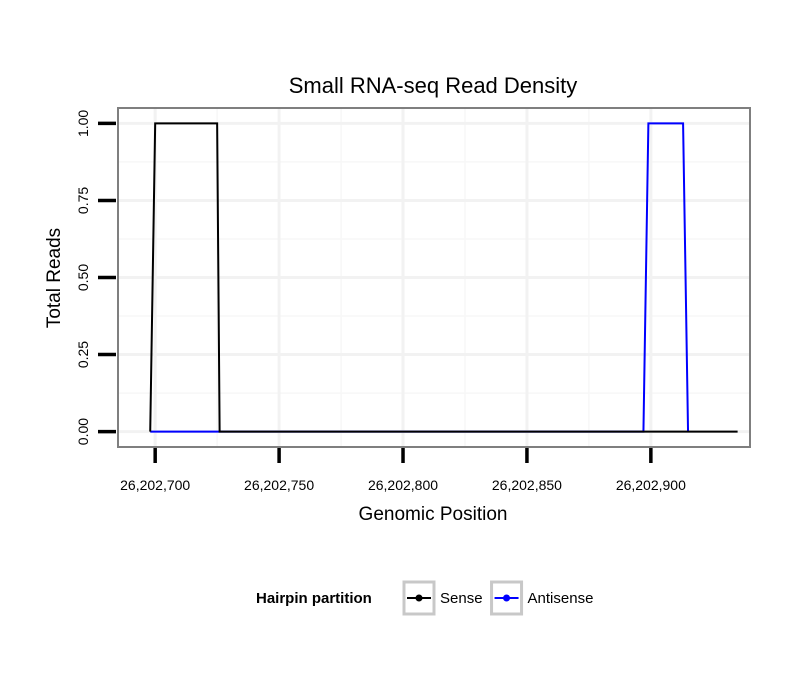 The height and width of the screenshot is (690, 810). I want to click on x-tick-label: 26,202,800, so click(403, 485).